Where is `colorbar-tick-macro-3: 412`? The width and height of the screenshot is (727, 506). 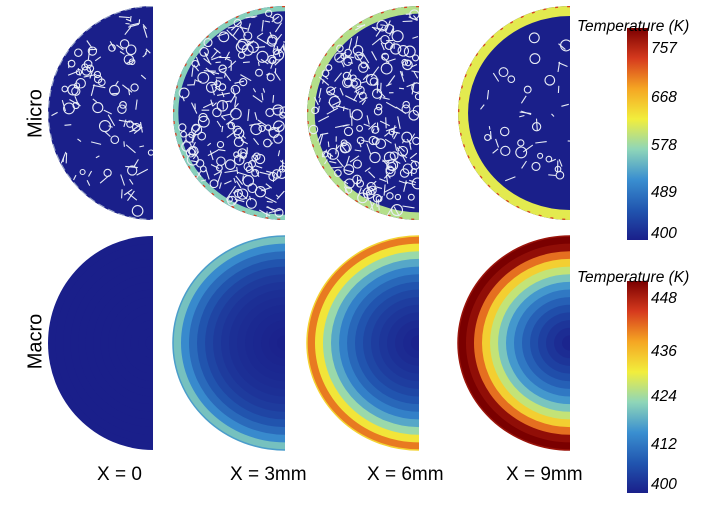
colorbar-tick-macro-3: 412 is located at coordinates (664, 445).